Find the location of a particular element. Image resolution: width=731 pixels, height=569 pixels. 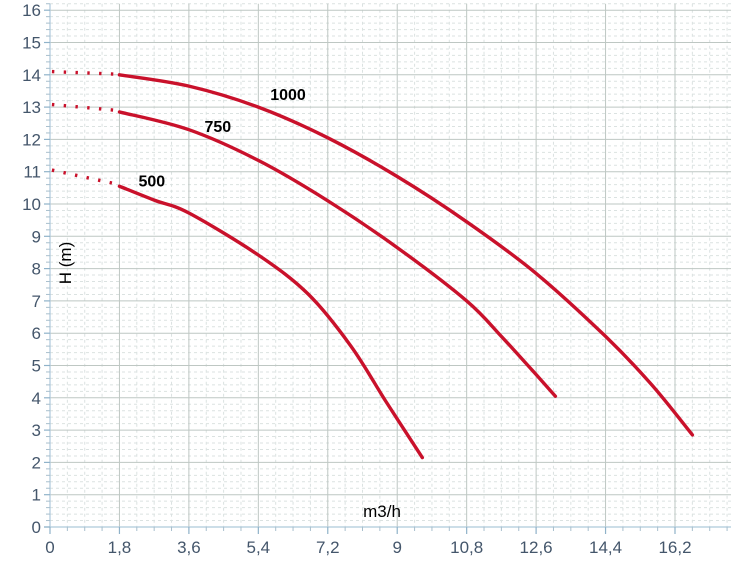

y-tick-label: 7 is located at coordinates (36, 301).